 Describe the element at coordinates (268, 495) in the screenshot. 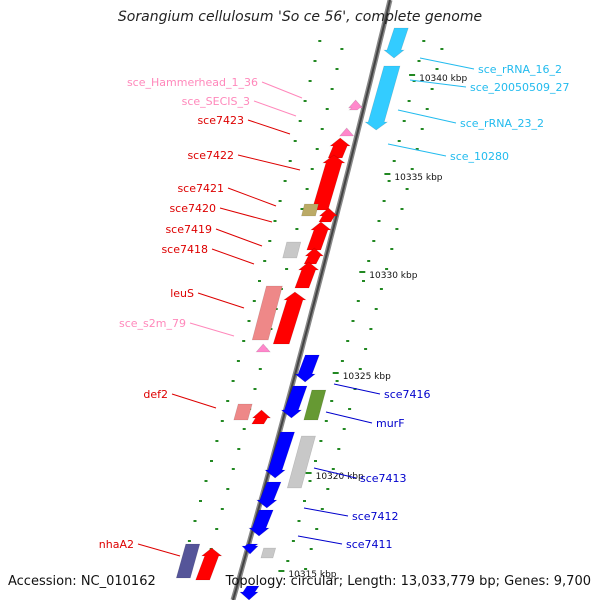

I see `gene-sce7412` at that location.